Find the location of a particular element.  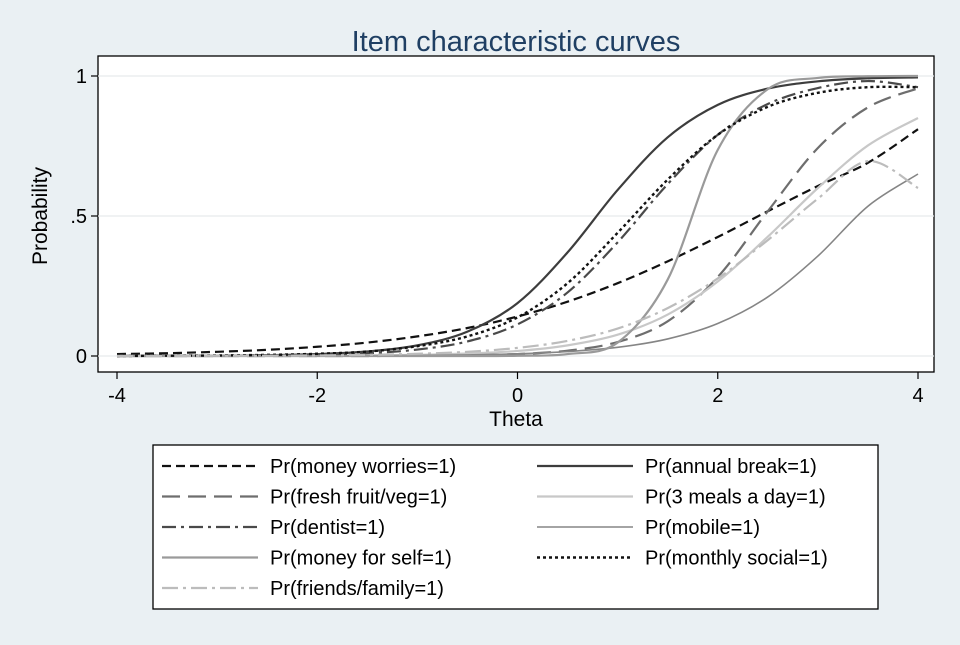

y-tick-label: .5 is located at coordinates (78, 217).